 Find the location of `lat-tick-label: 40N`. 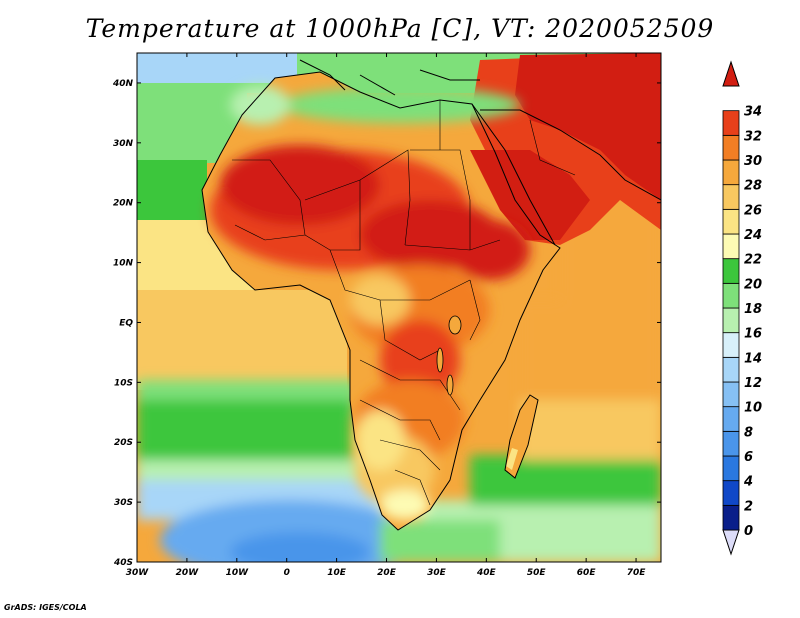

lat-tick-label: 40N is located at coordinates (123, 84).